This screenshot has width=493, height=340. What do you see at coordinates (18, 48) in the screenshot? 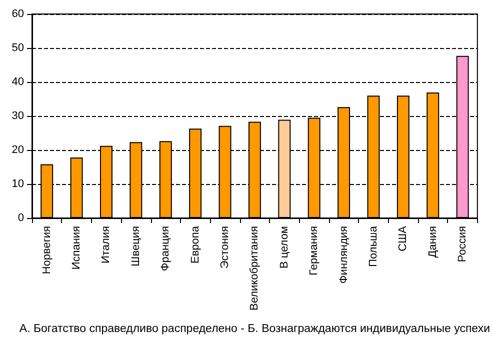
I see `y-tick-label: 50` at bounding box center [18, 48].